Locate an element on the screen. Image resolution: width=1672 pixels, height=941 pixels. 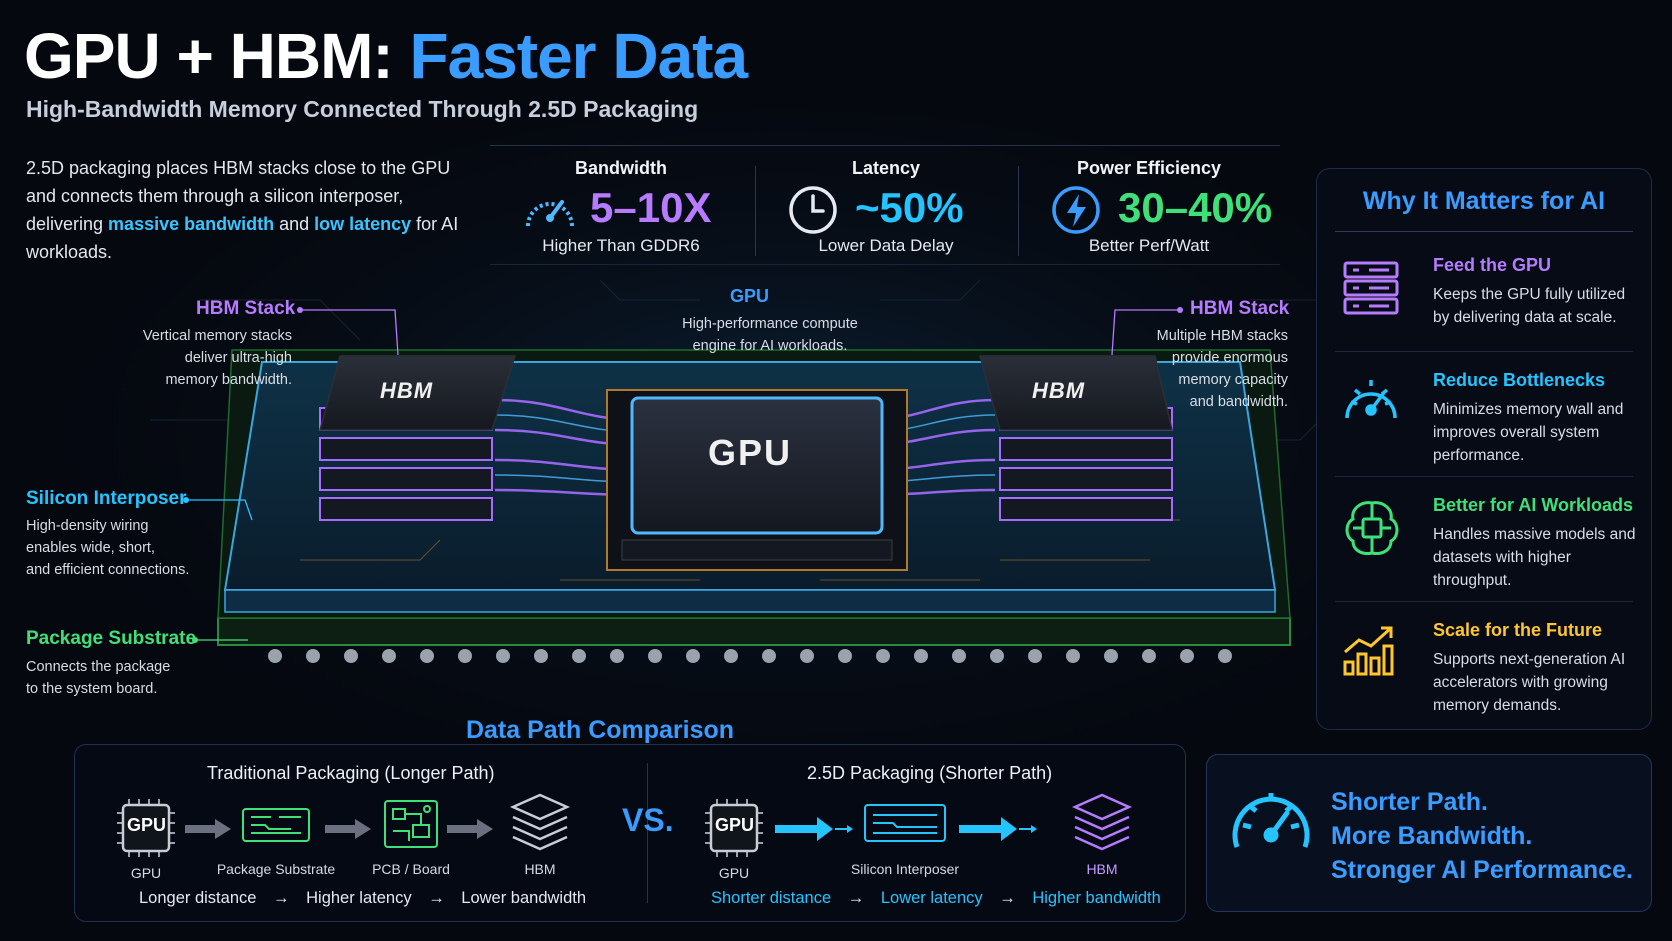
footer-item: Higher bandwidth is located at coordinates (1096, 898).